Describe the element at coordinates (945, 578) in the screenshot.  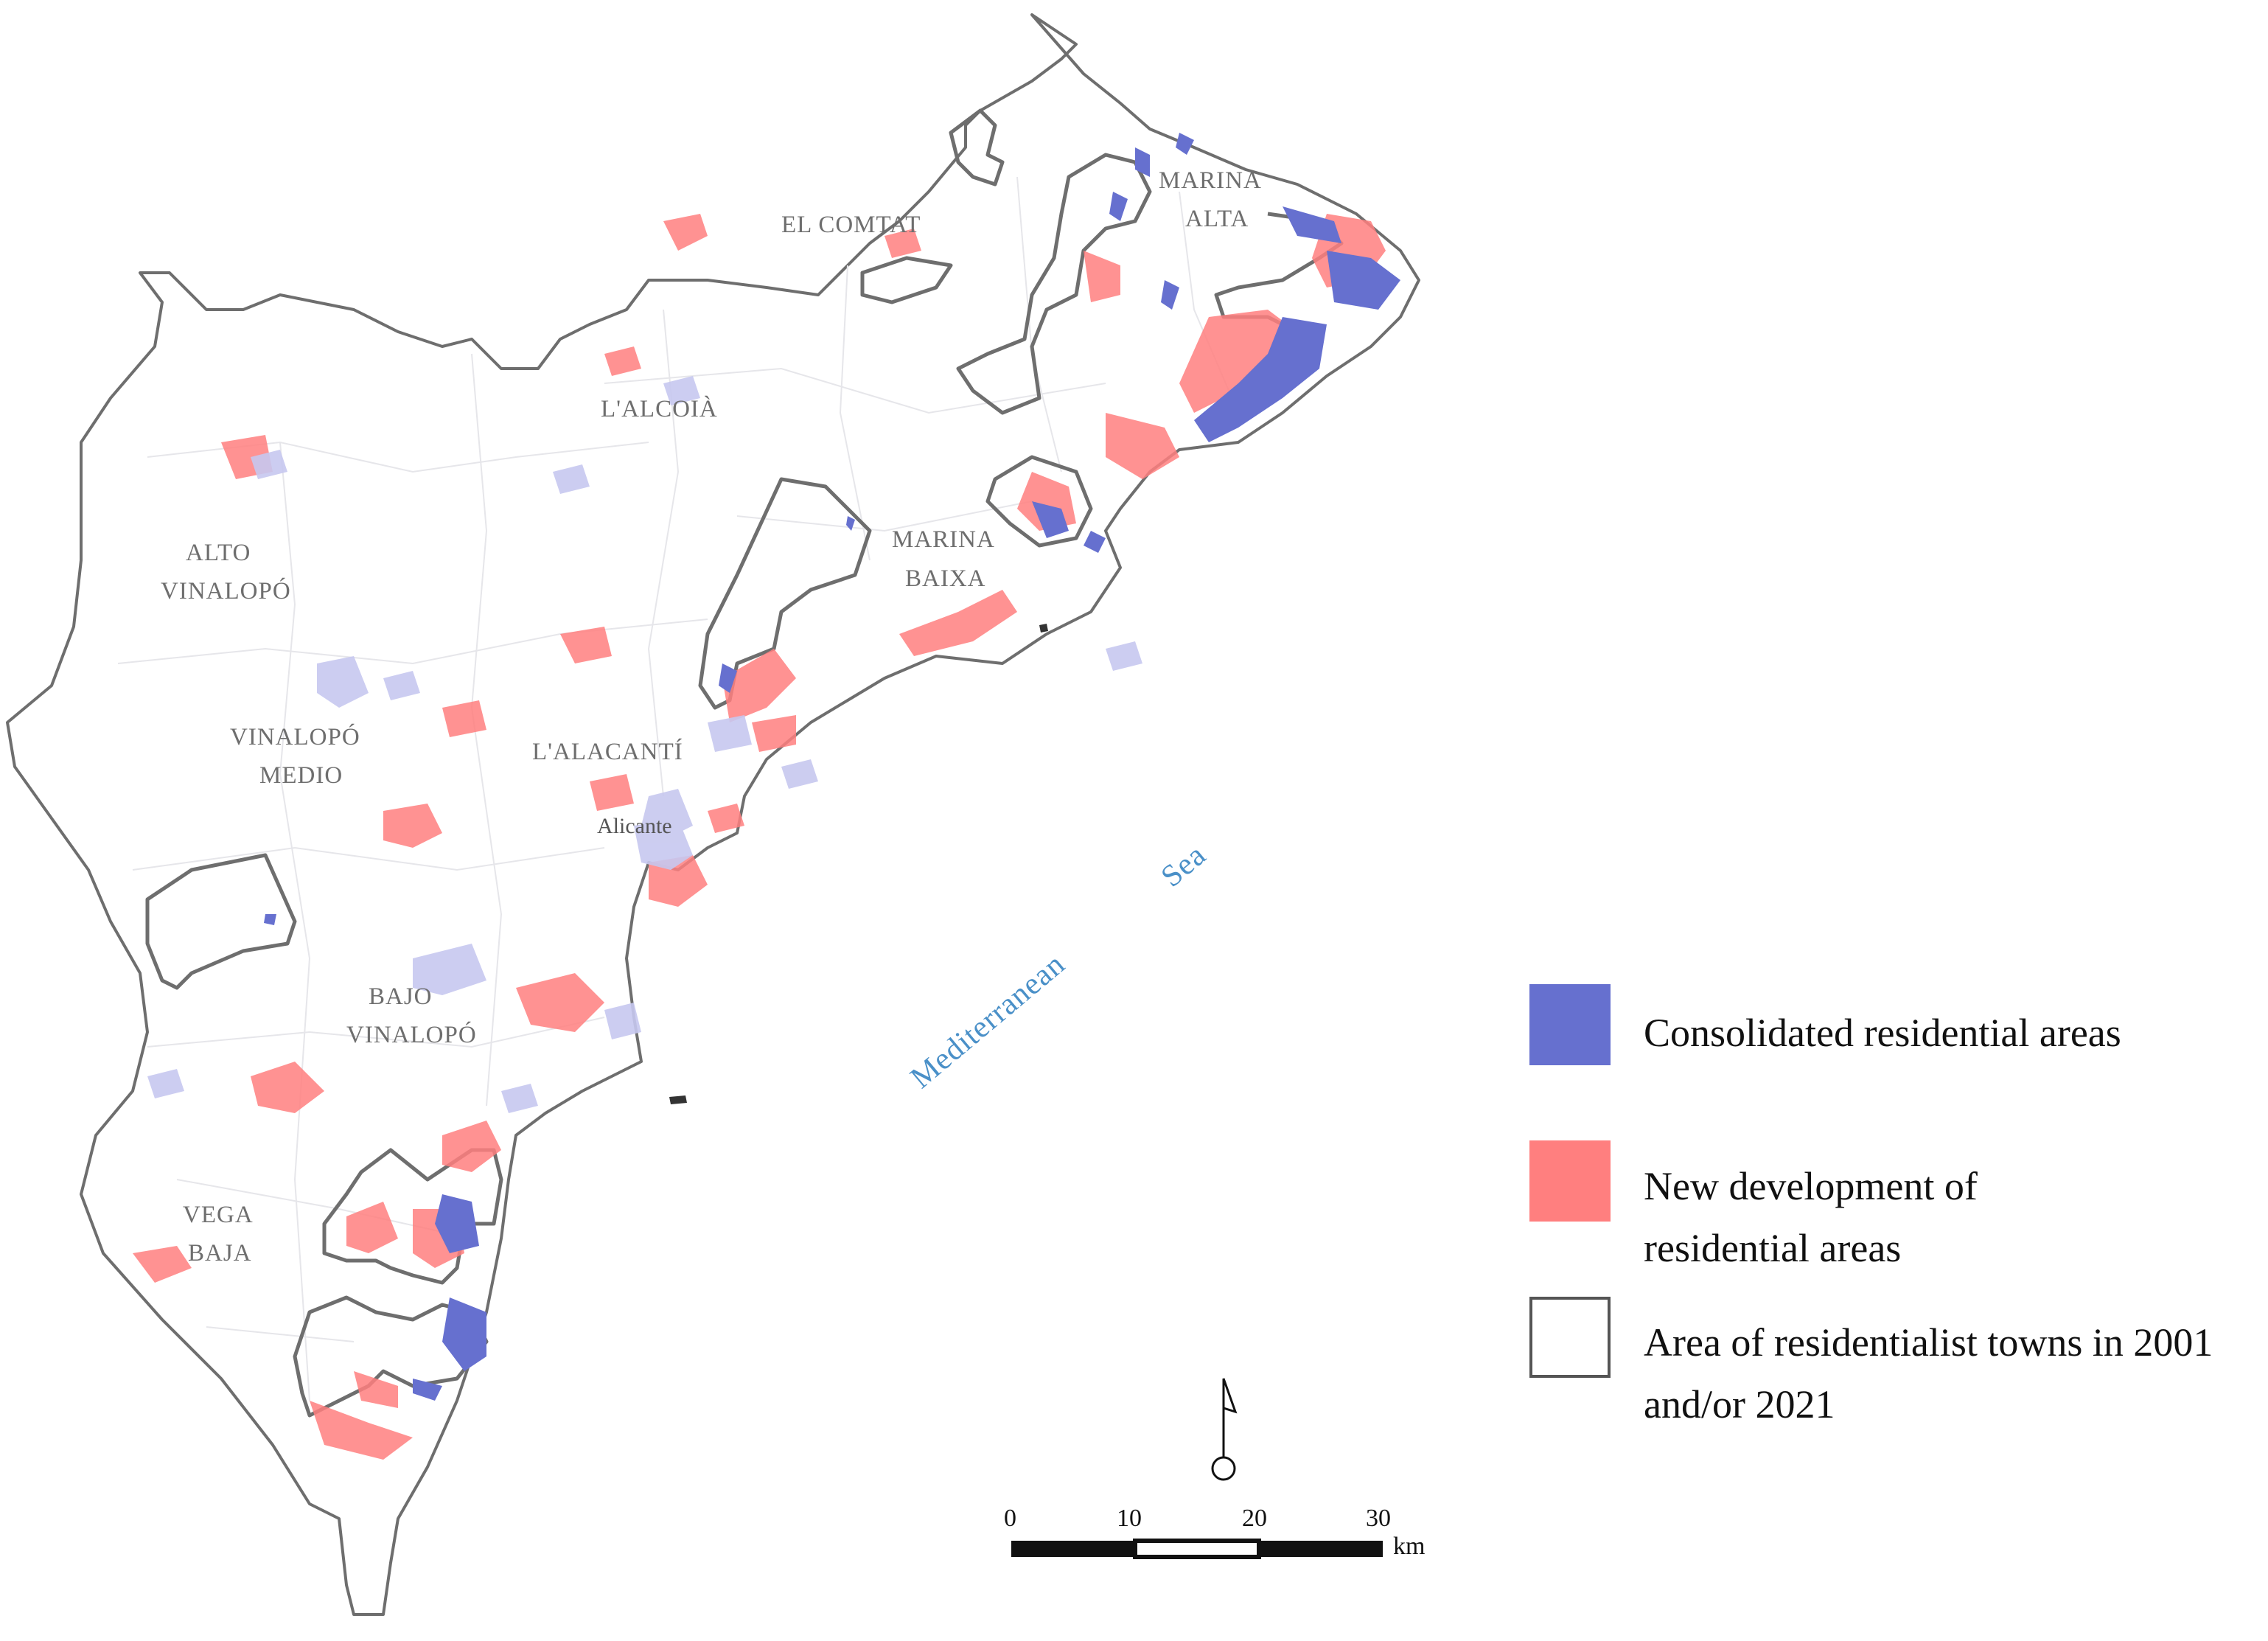
I see `label-marina-baixa-2: BAIXA` at that location.